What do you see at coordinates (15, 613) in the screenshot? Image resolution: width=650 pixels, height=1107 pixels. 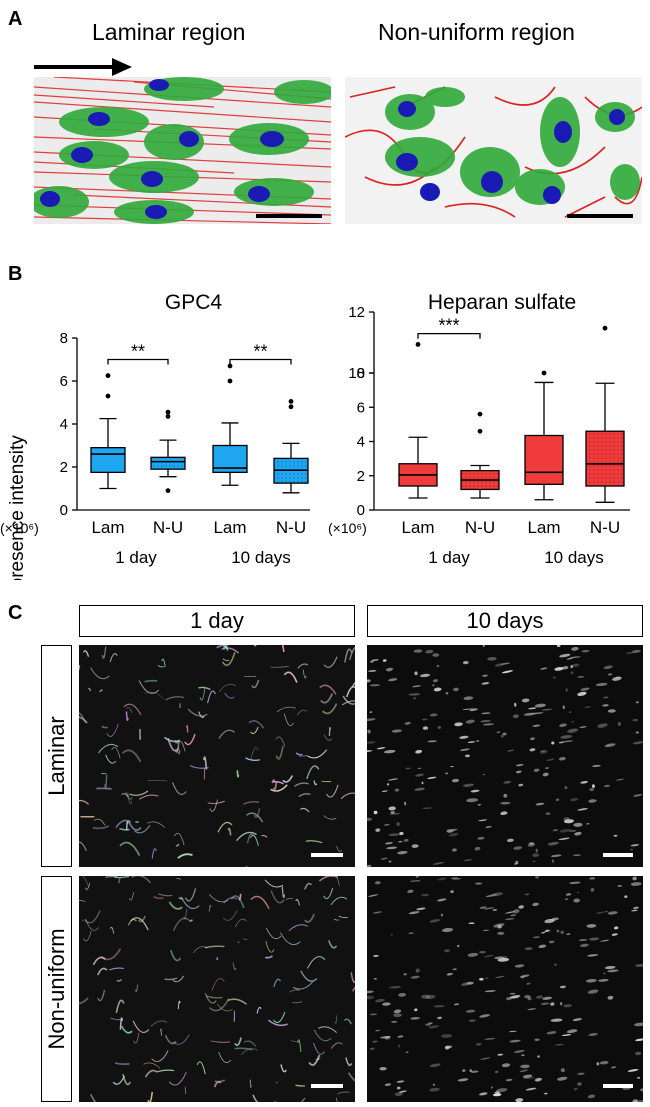 I see `panel-letter-c: C` at bounding box center [15, 613].